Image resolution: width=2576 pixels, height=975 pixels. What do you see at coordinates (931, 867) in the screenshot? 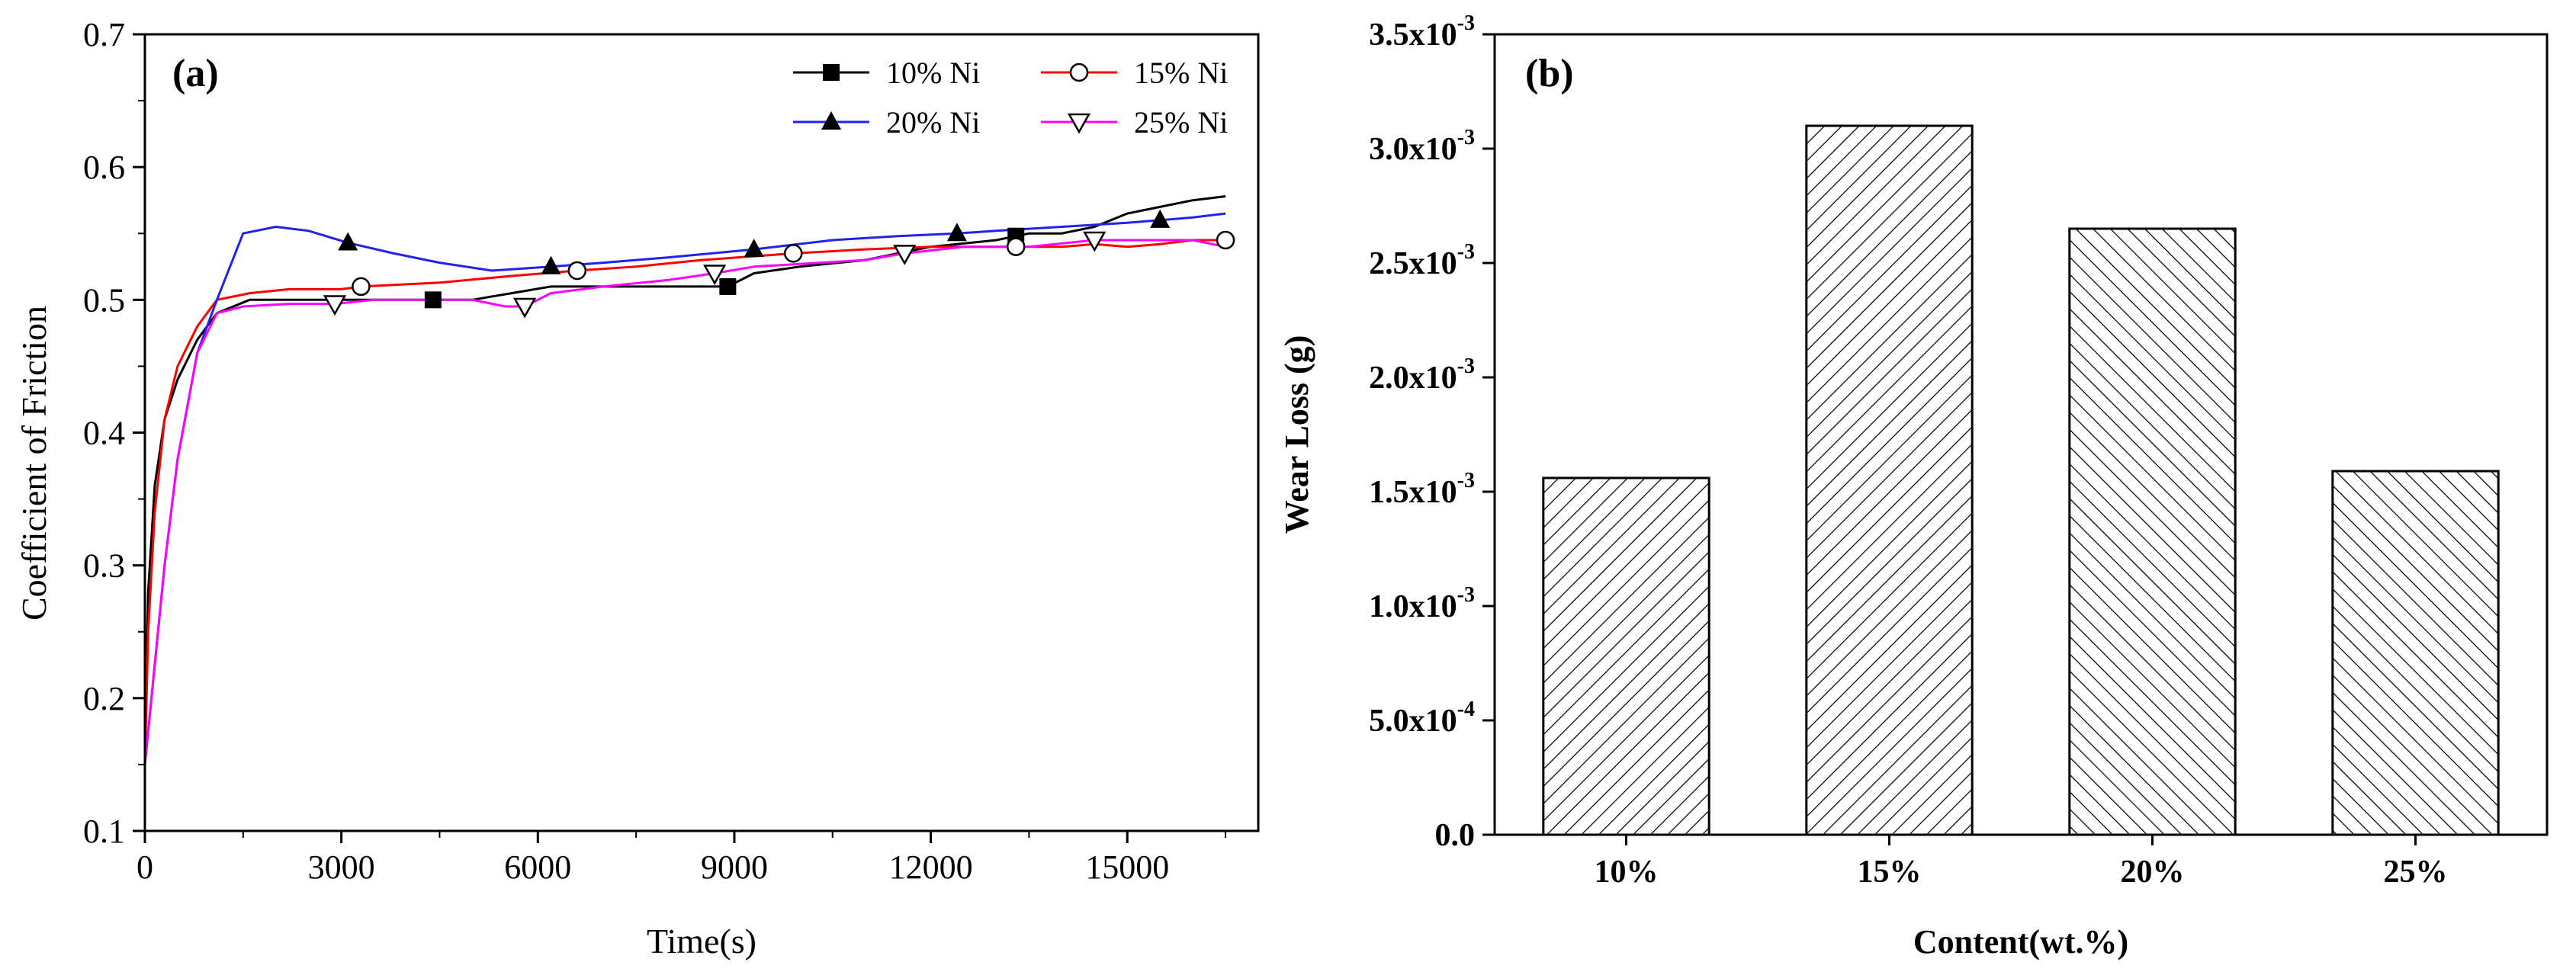
I see `x-tick-label: 12000` at bounding box center [931, 867].